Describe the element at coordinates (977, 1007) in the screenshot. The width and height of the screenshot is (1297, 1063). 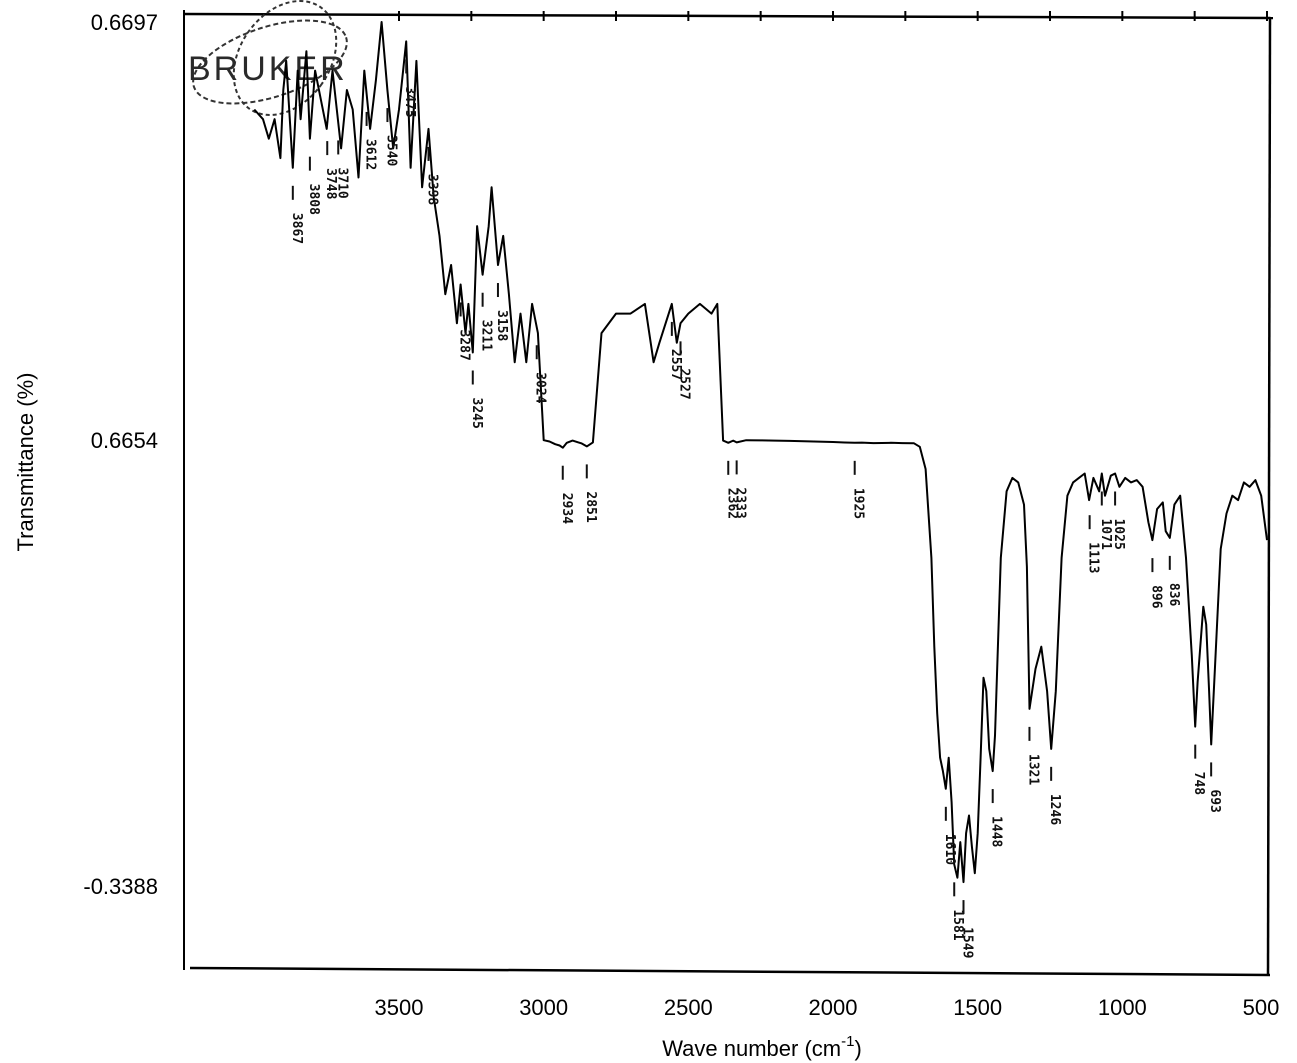
I see `x-tick-label: 1500` at that location.